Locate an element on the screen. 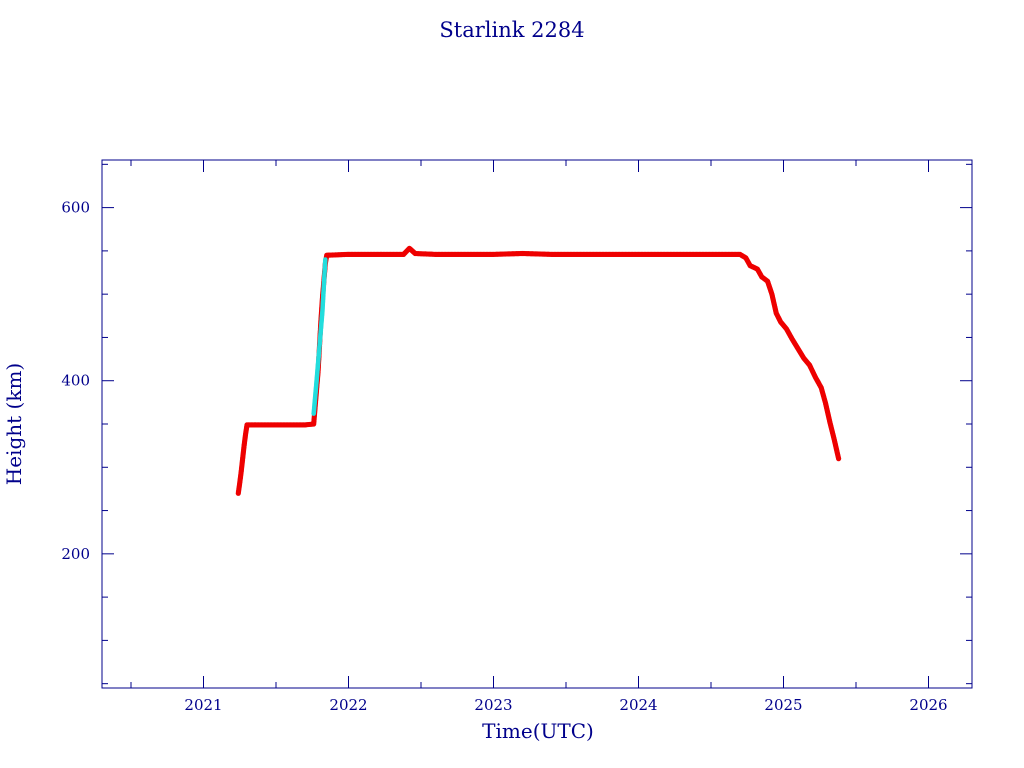 The height and width of the screenshot is (768, 1024). x-tick-label: 2024 is located at coordinates (638, 705).